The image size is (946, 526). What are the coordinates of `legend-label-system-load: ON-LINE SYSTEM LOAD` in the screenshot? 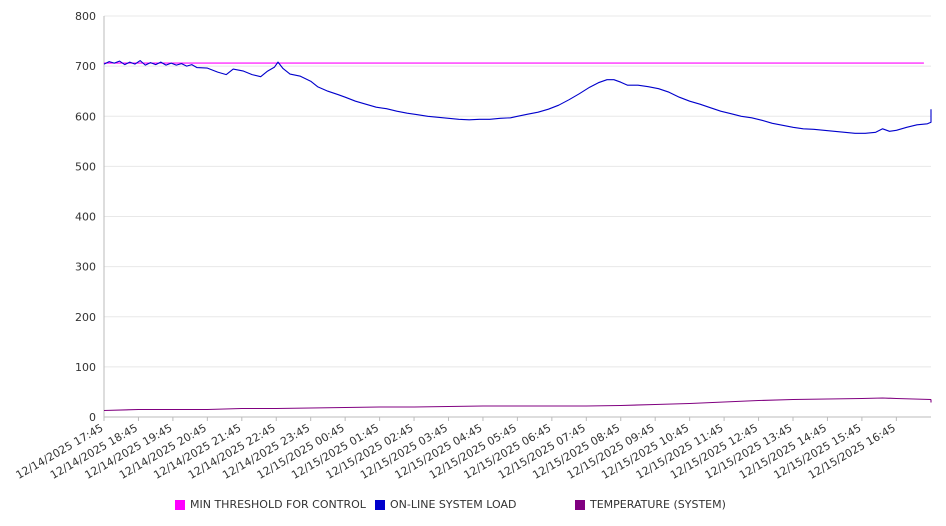 It's located at (453, 504).